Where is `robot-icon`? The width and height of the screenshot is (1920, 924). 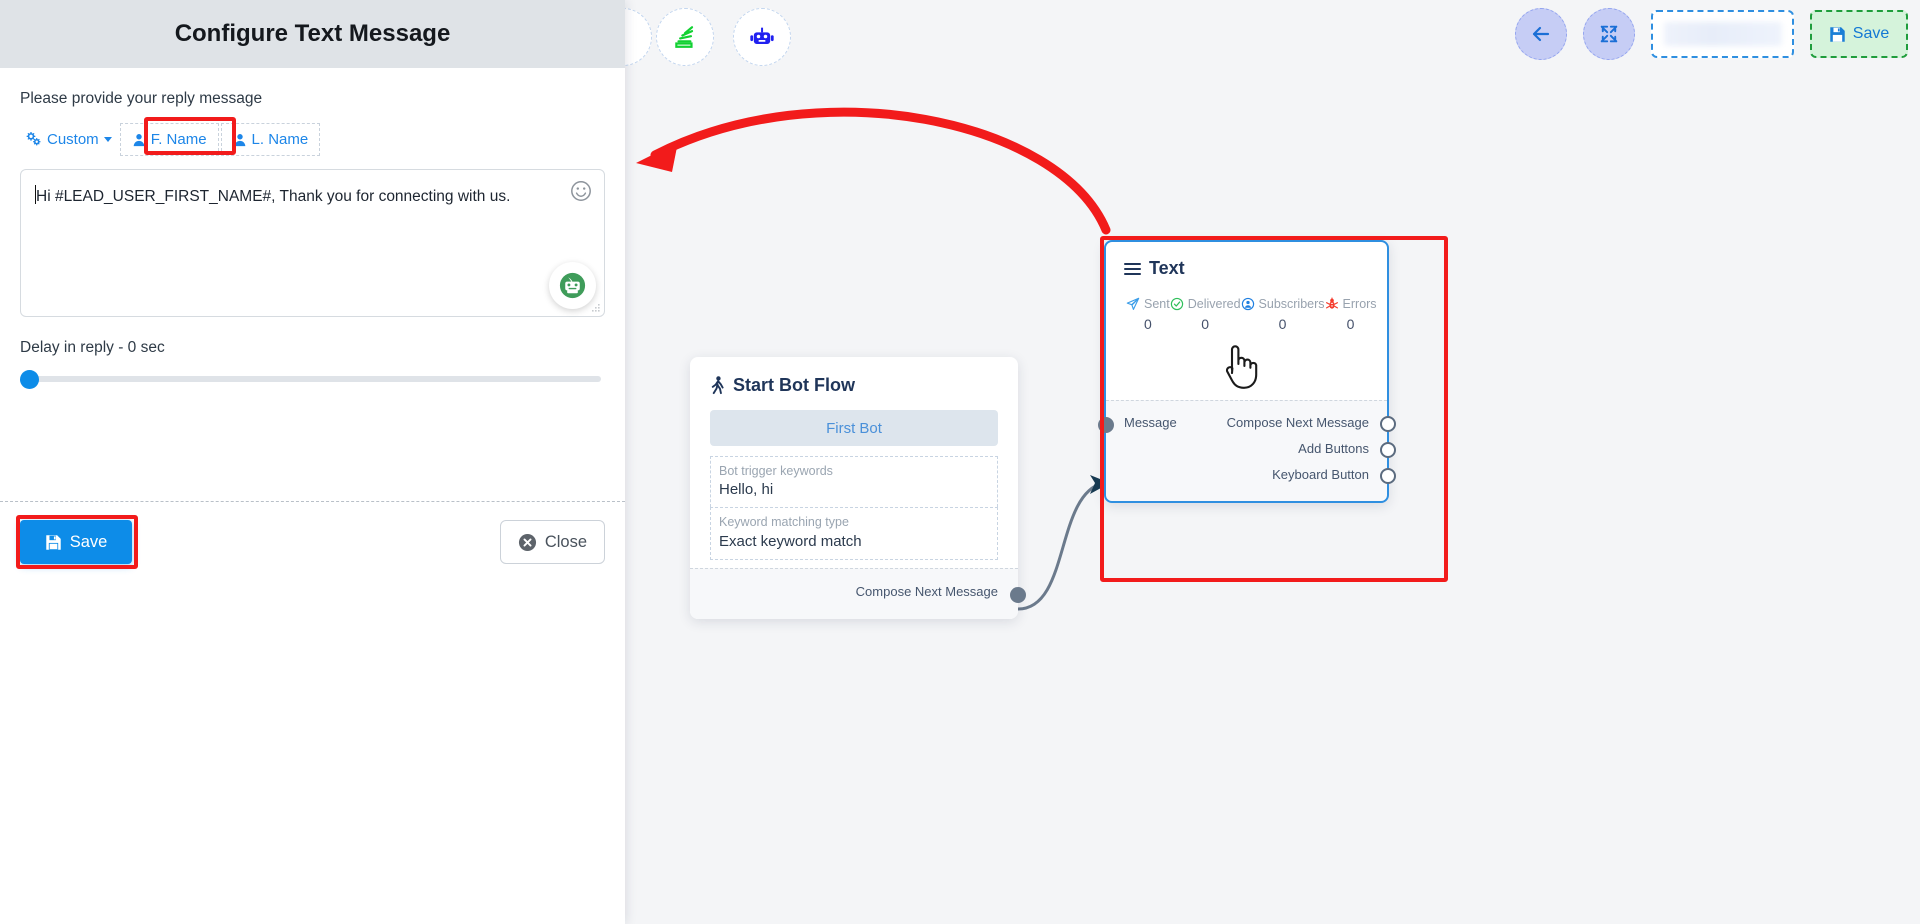
robot-icon is located at coordinates (762, 37).